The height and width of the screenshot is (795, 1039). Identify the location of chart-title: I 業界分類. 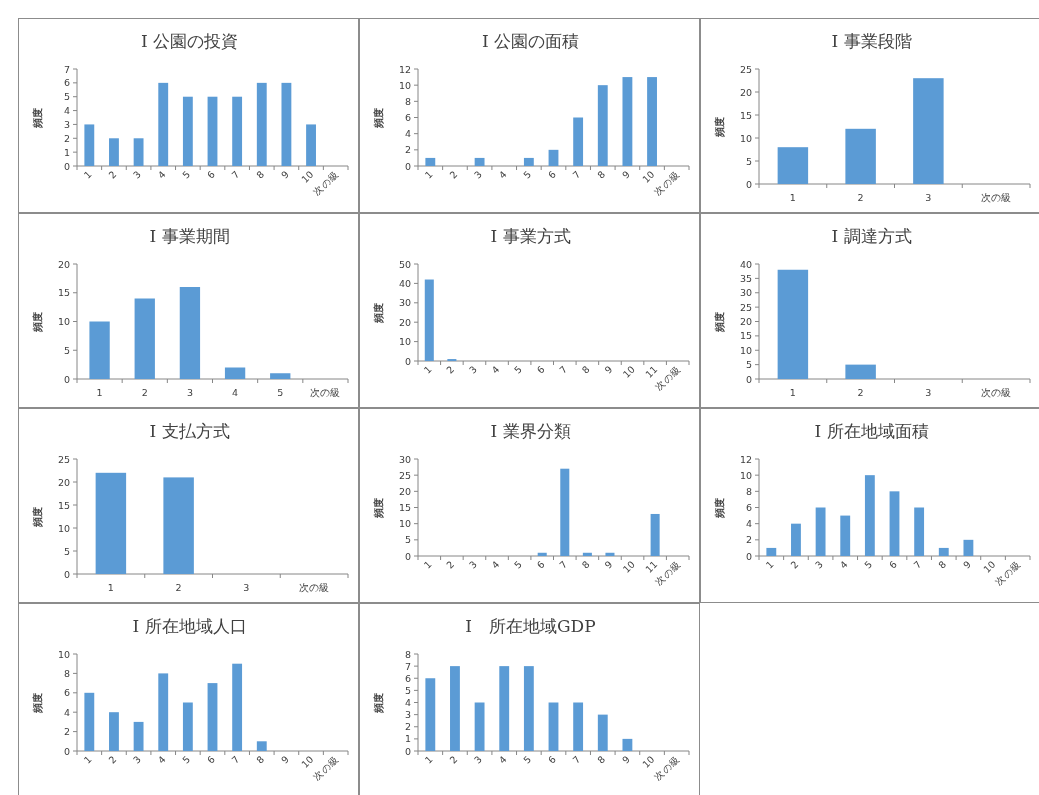
(530, 431).